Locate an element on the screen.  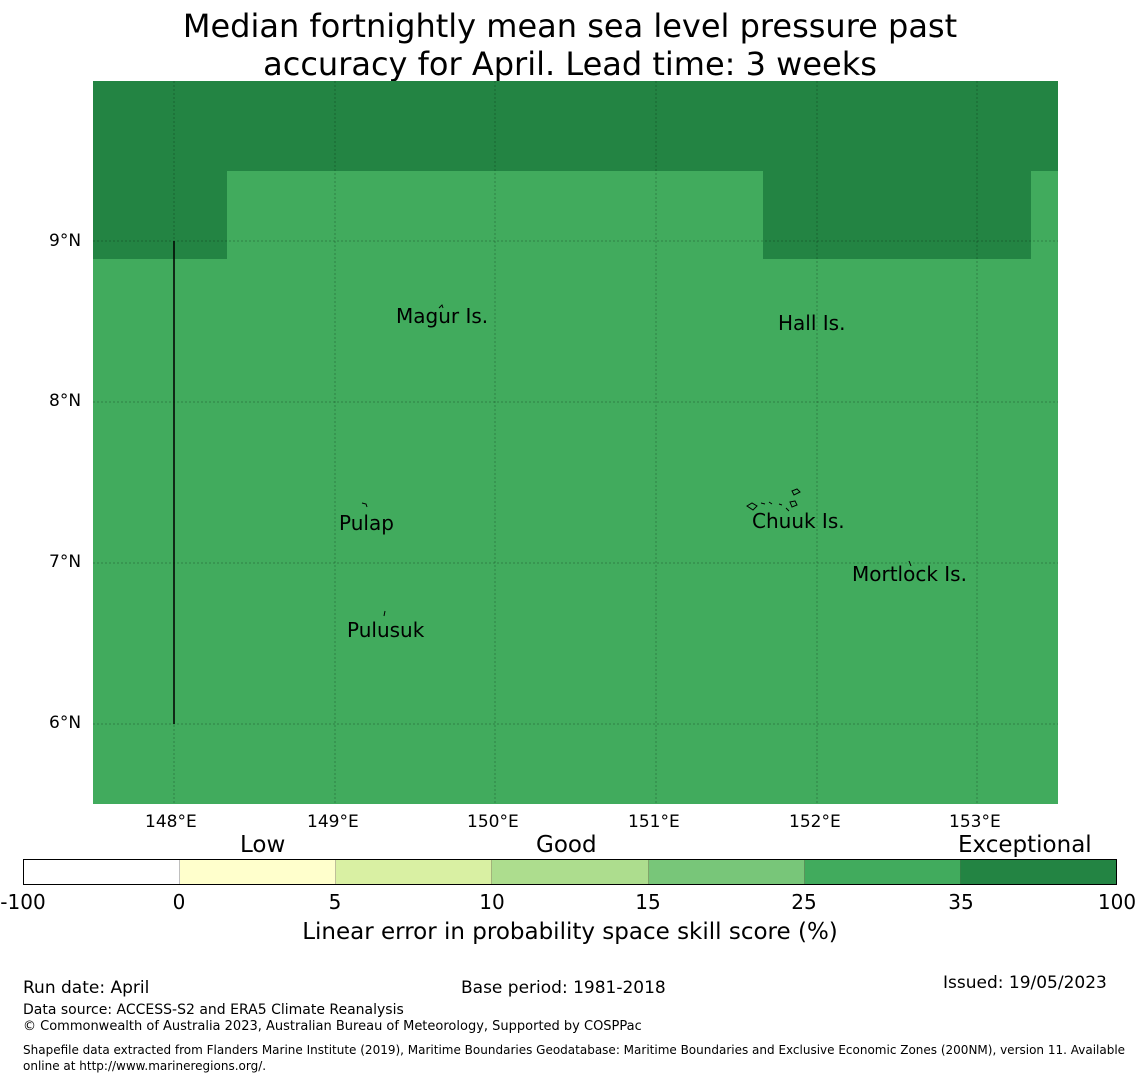
x-tick-152: 152°E is located at coordinates (815, 822).